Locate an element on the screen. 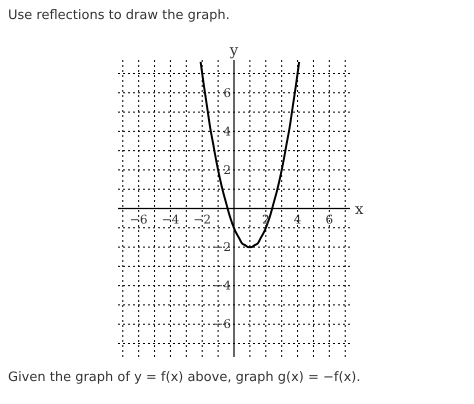 The height and width of the screenshot is (404, 474). y-tick-label: 2 is located at coordinates (227, 169).